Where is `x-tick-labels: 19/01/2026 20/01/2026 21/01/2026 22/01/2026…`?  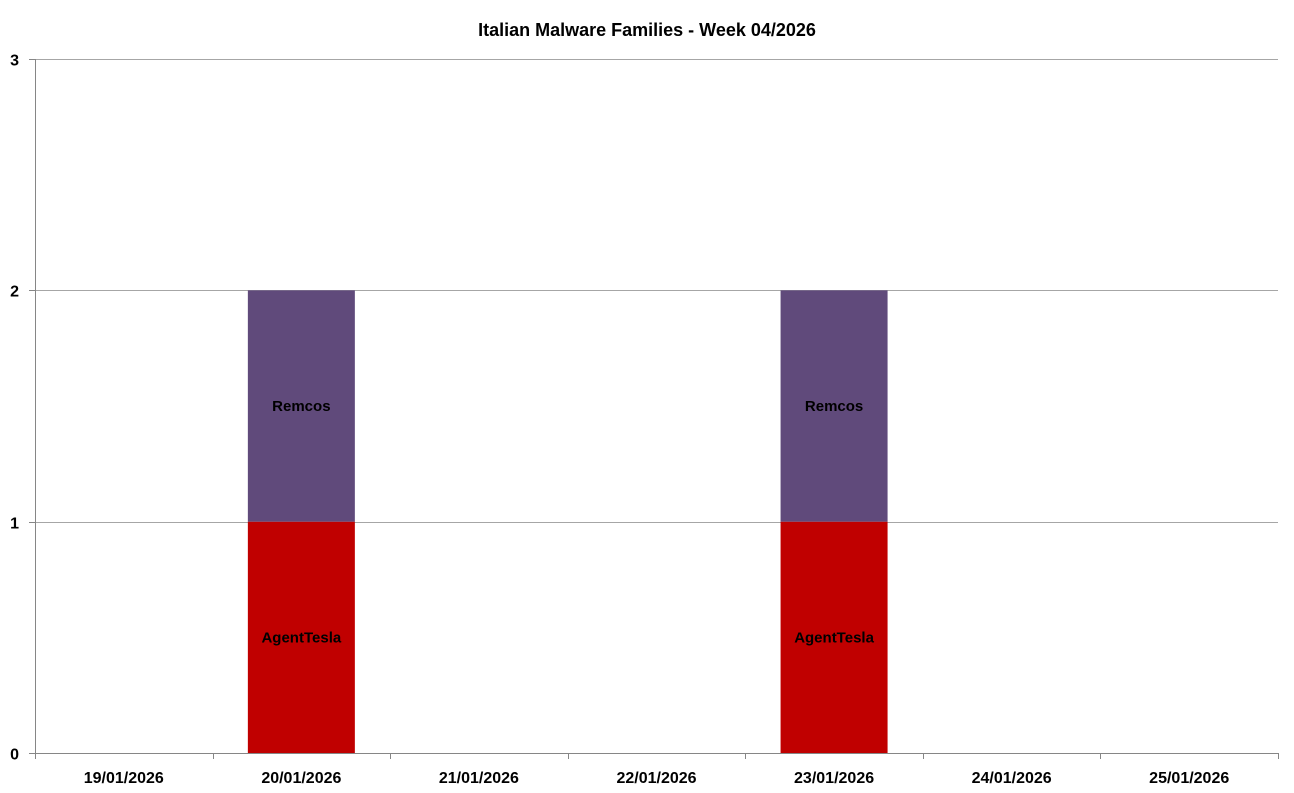
x-tick-labels: 19/01/2026 20/01/2026 21/01/2026 22/01/2026… is located at coordinates (657, 778).